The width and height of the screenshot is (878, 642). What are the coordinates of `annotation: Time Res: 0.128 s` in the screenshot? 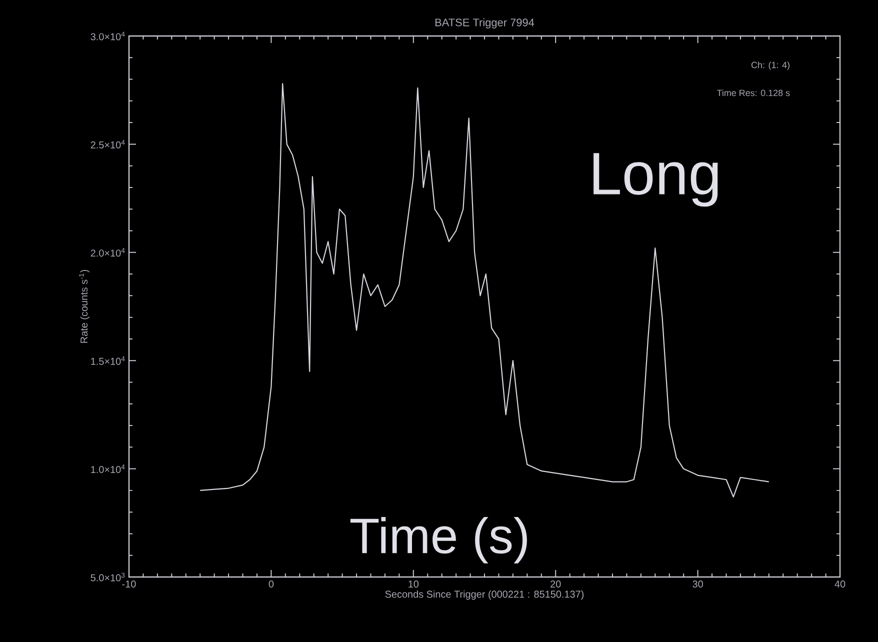 It's located at (753, 93).